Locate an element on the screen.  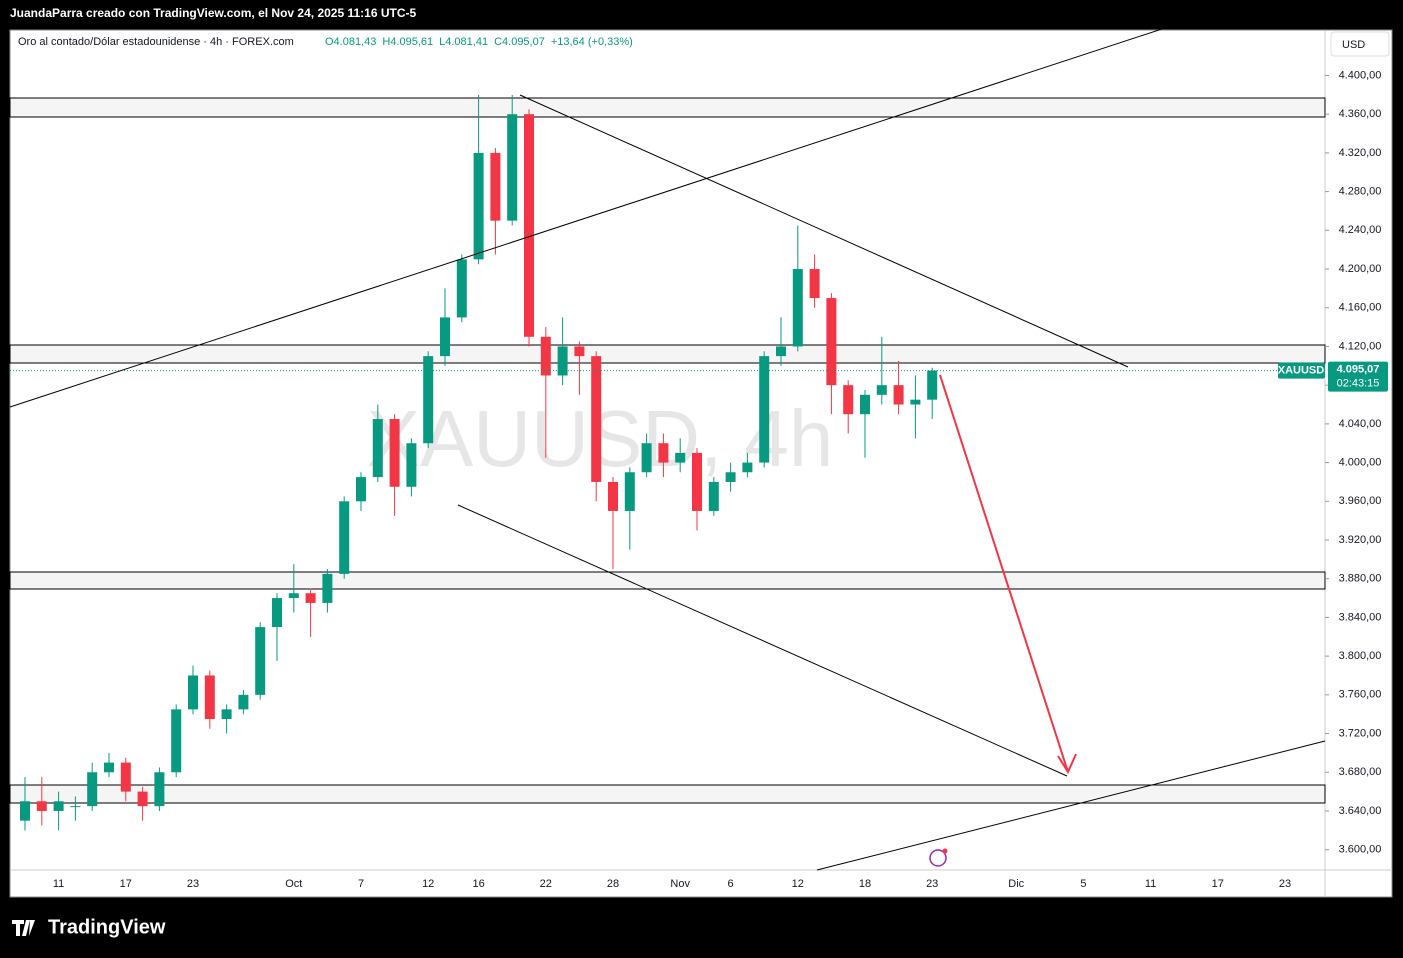
x-tick-label: 23 is located at coordinates (1285, 884).